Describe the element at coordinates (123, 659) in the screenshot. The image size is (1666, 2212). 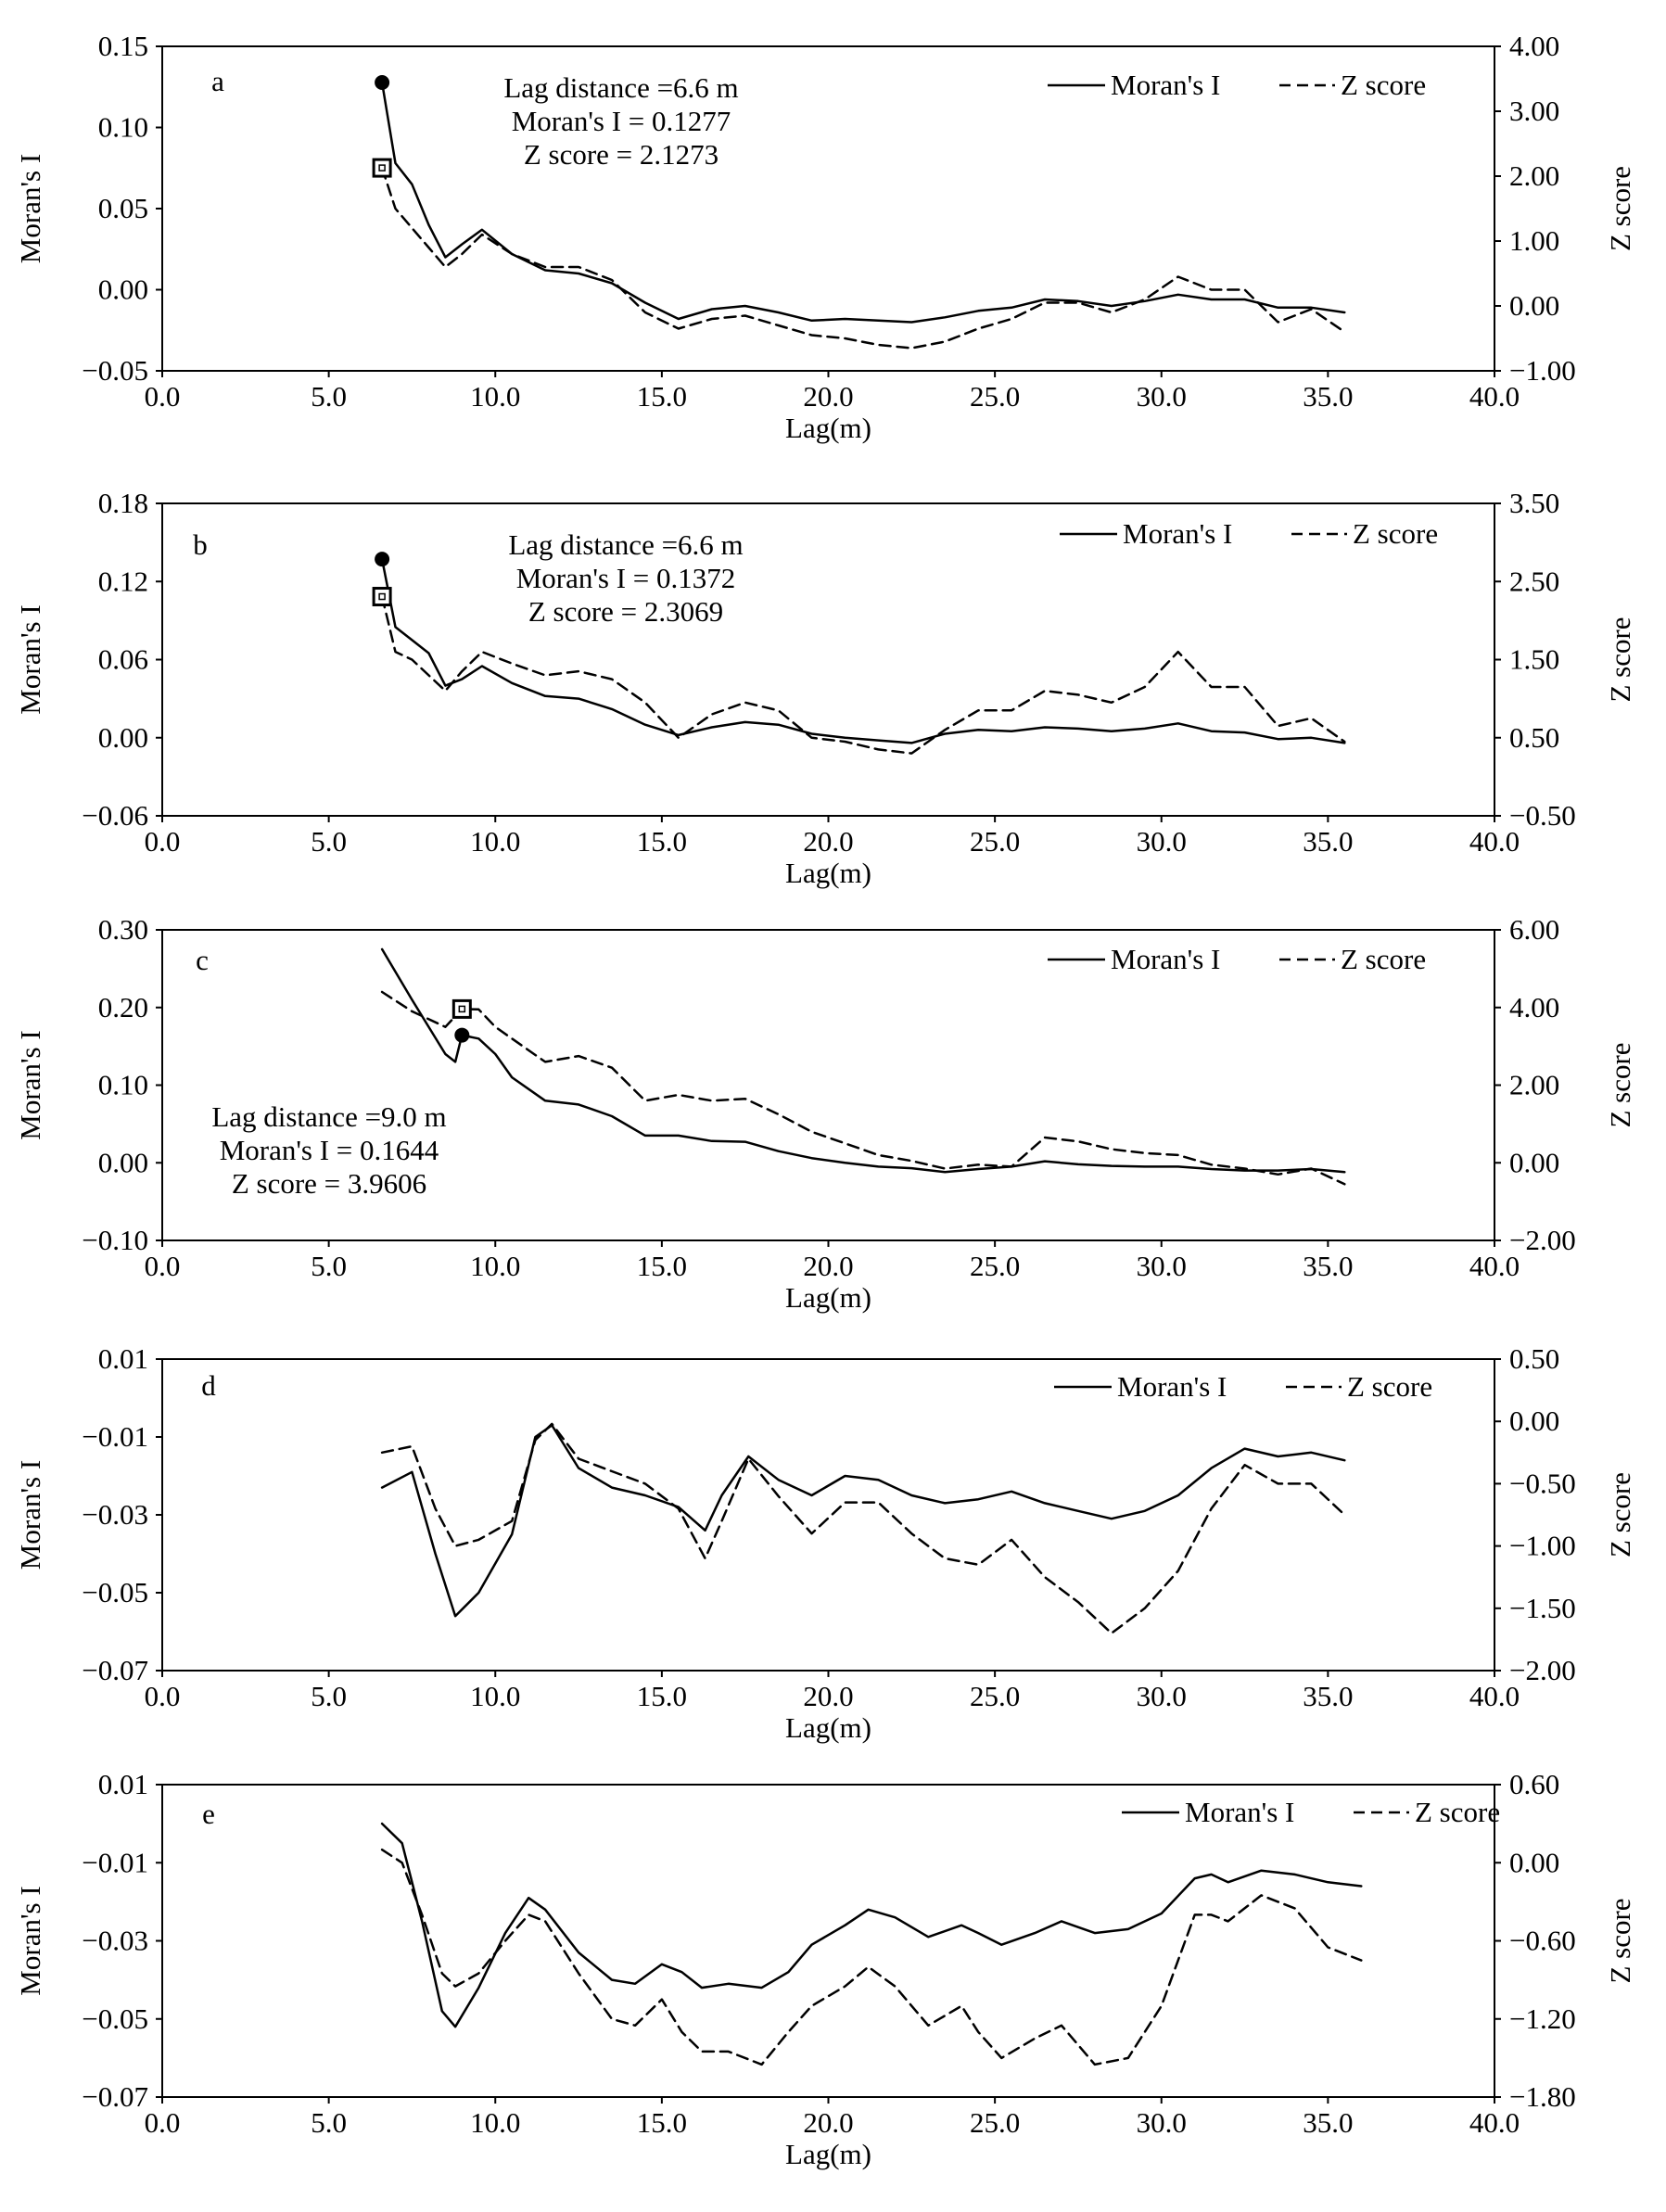
I see `y-left-tick-label: 0.06` at that location.